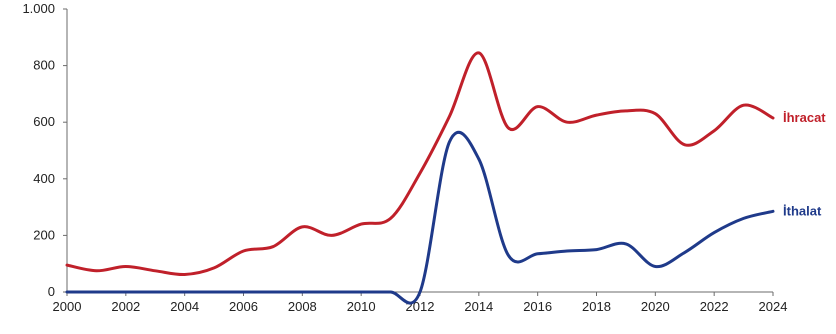 Image resolution: width=836 pixels, height=334 pixels. Describe the element at coordinates (125, 306) in the screenshot. I see `x-tick-label: 2002` at that location.